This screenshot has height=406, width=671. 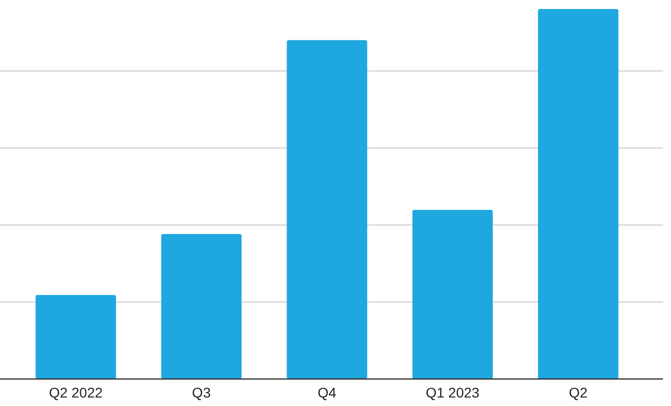 What do you see at coordinates (201, 392) in the screenshot?
I see `x-tick-label: Q3` at bounding box center [201, 392].